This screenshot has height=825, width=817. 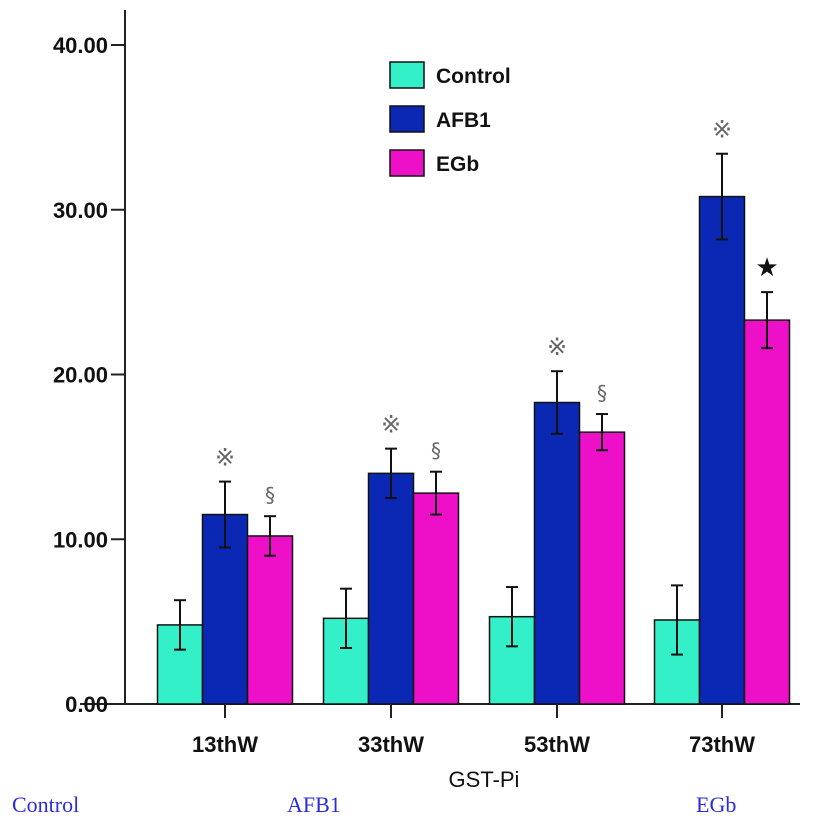 What do you see at coordinates (722, 450) in the screenshot?
I see `bar-afb1-73thW` at bounding box center [722, 450].